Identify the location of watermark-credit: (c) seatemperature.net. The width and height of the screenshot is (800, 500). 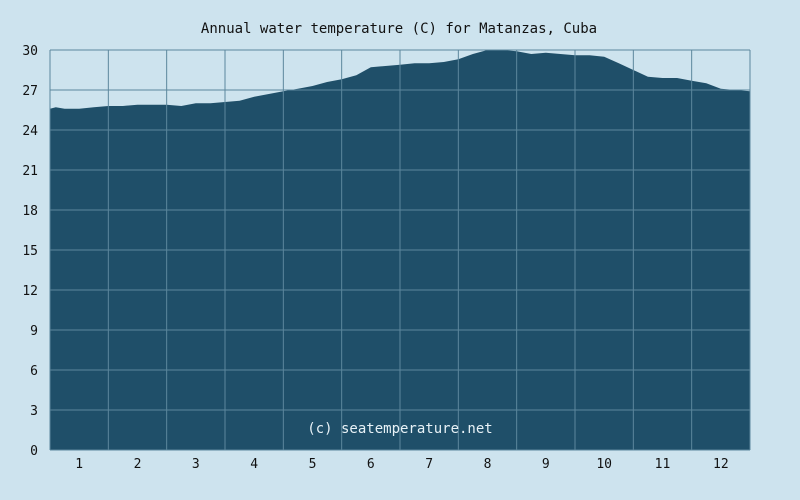
(399, 429).